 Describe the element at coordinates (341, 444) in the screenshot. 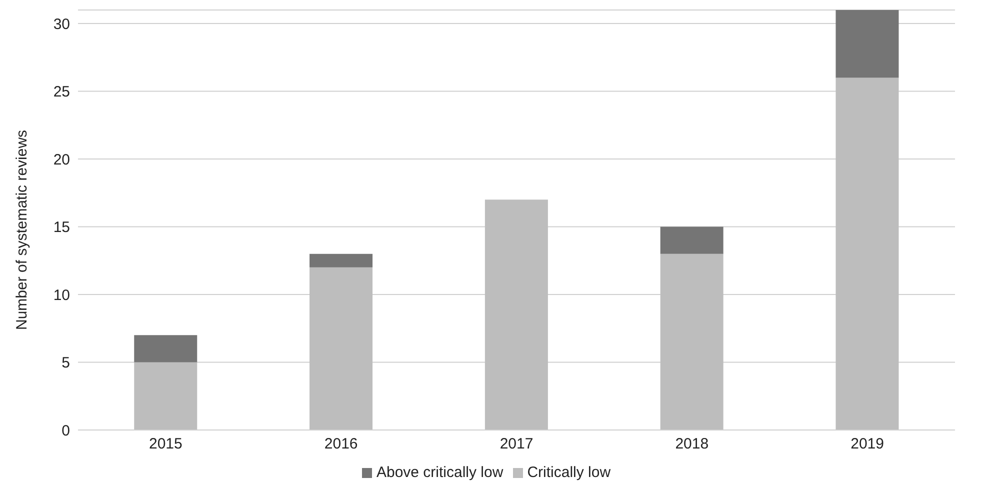

I see `x-tick-label: 2016` at that location.